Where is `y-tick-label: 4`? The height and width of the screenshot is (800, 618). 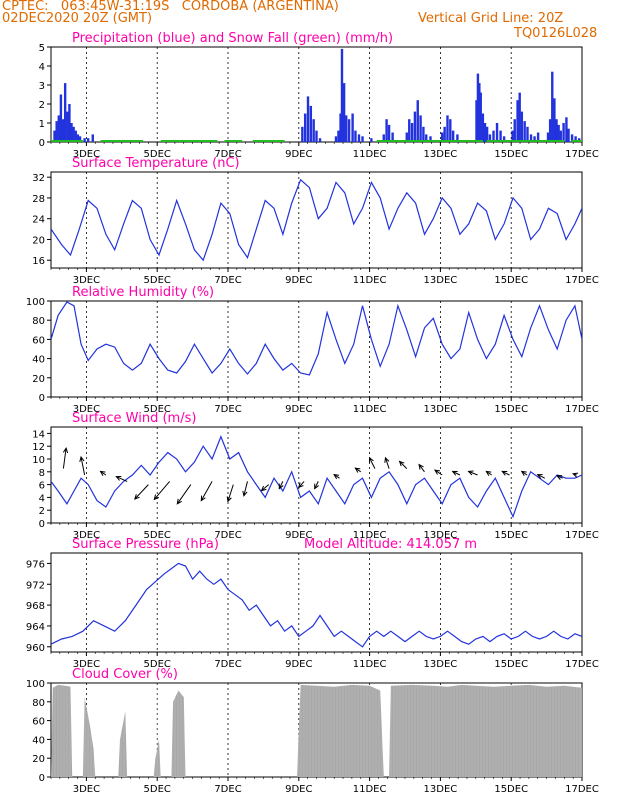 y-tick-label: 4 is located at coordinates (42, 67).